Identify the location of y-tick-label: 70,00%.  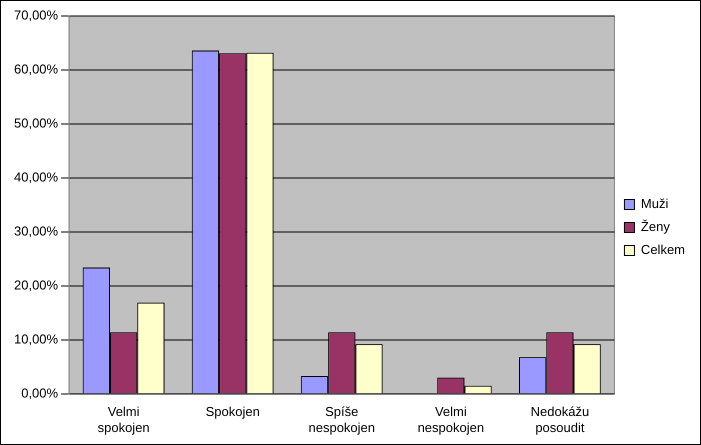
(36, 15).